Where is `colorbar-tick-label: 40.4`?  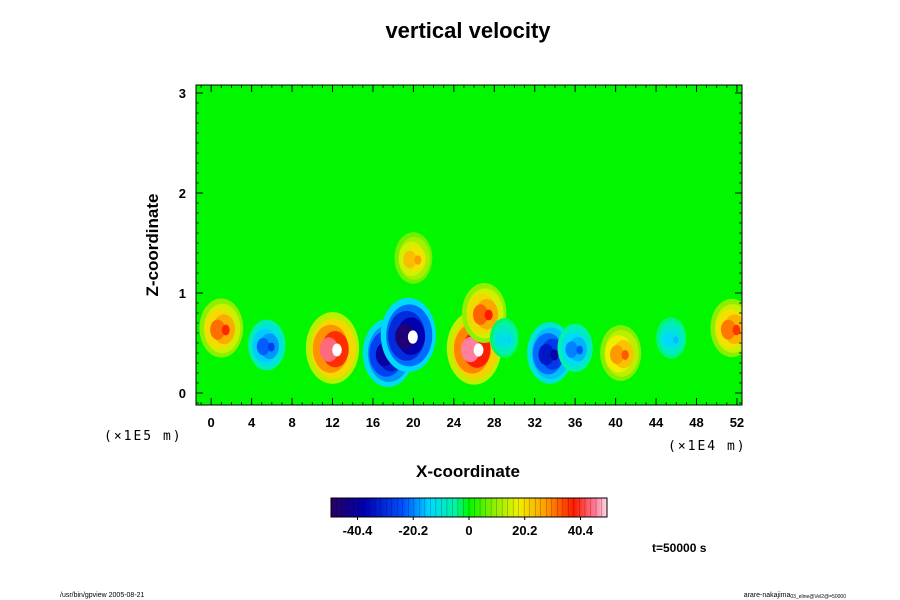
colorbar-tick-label: 40.4 is located at coordinates (581, 530).